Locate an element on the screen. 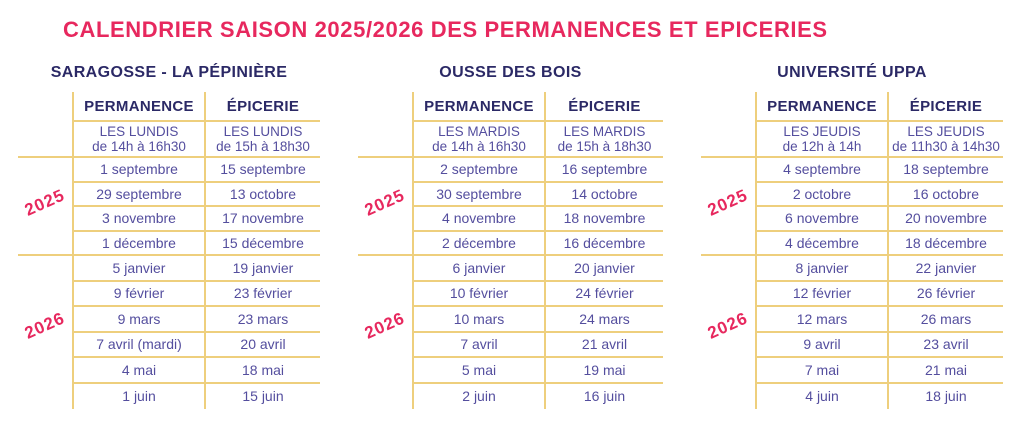 The height and width of the screenshot is (432, 1024). date-cell: 9 avril is located at coordinates (821, 345).